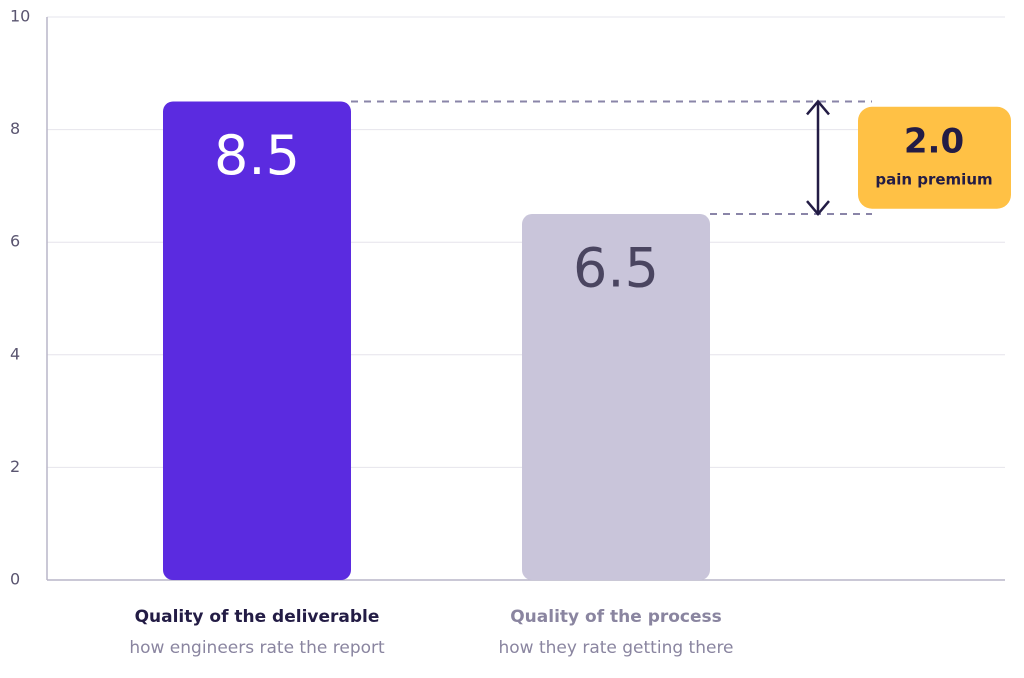  I want to click on annotation-badge, so click(934, 157).